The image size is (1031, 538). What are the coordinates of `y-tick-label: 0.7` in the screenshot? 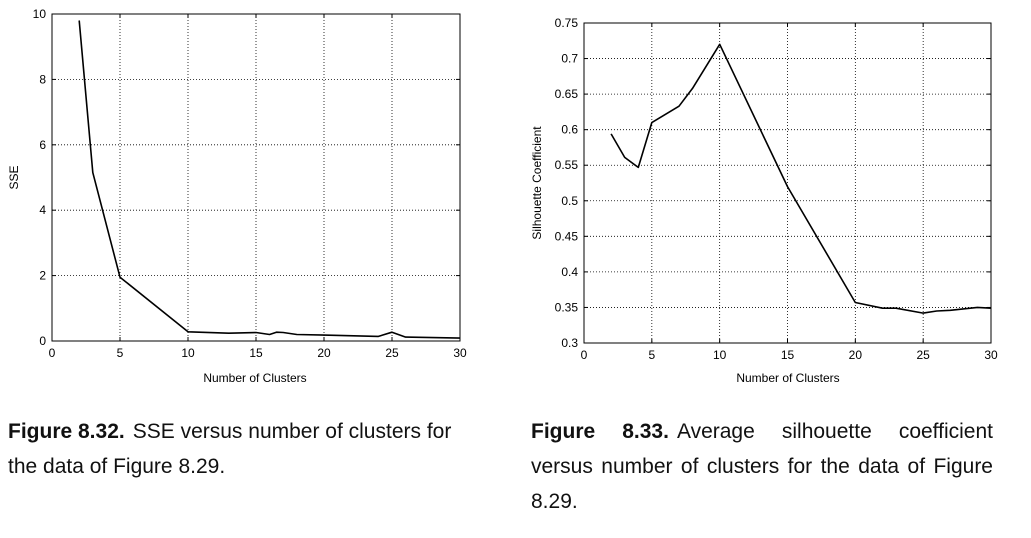 It's located at (569, 59).